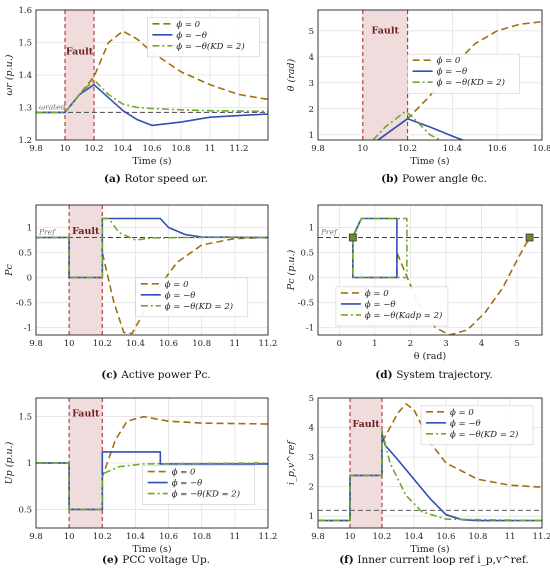  Describe the element at coordinates (339, 344) in the screenshot. I see `x-tick-label: 0` at that location.